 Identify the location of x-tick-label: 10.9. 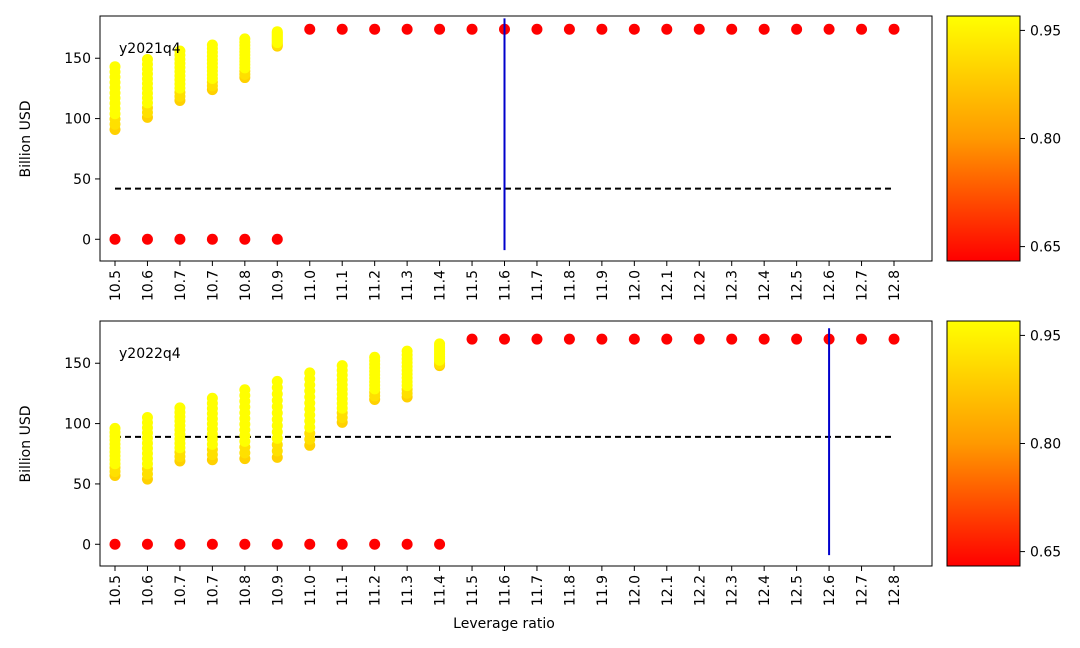
(278, 285).